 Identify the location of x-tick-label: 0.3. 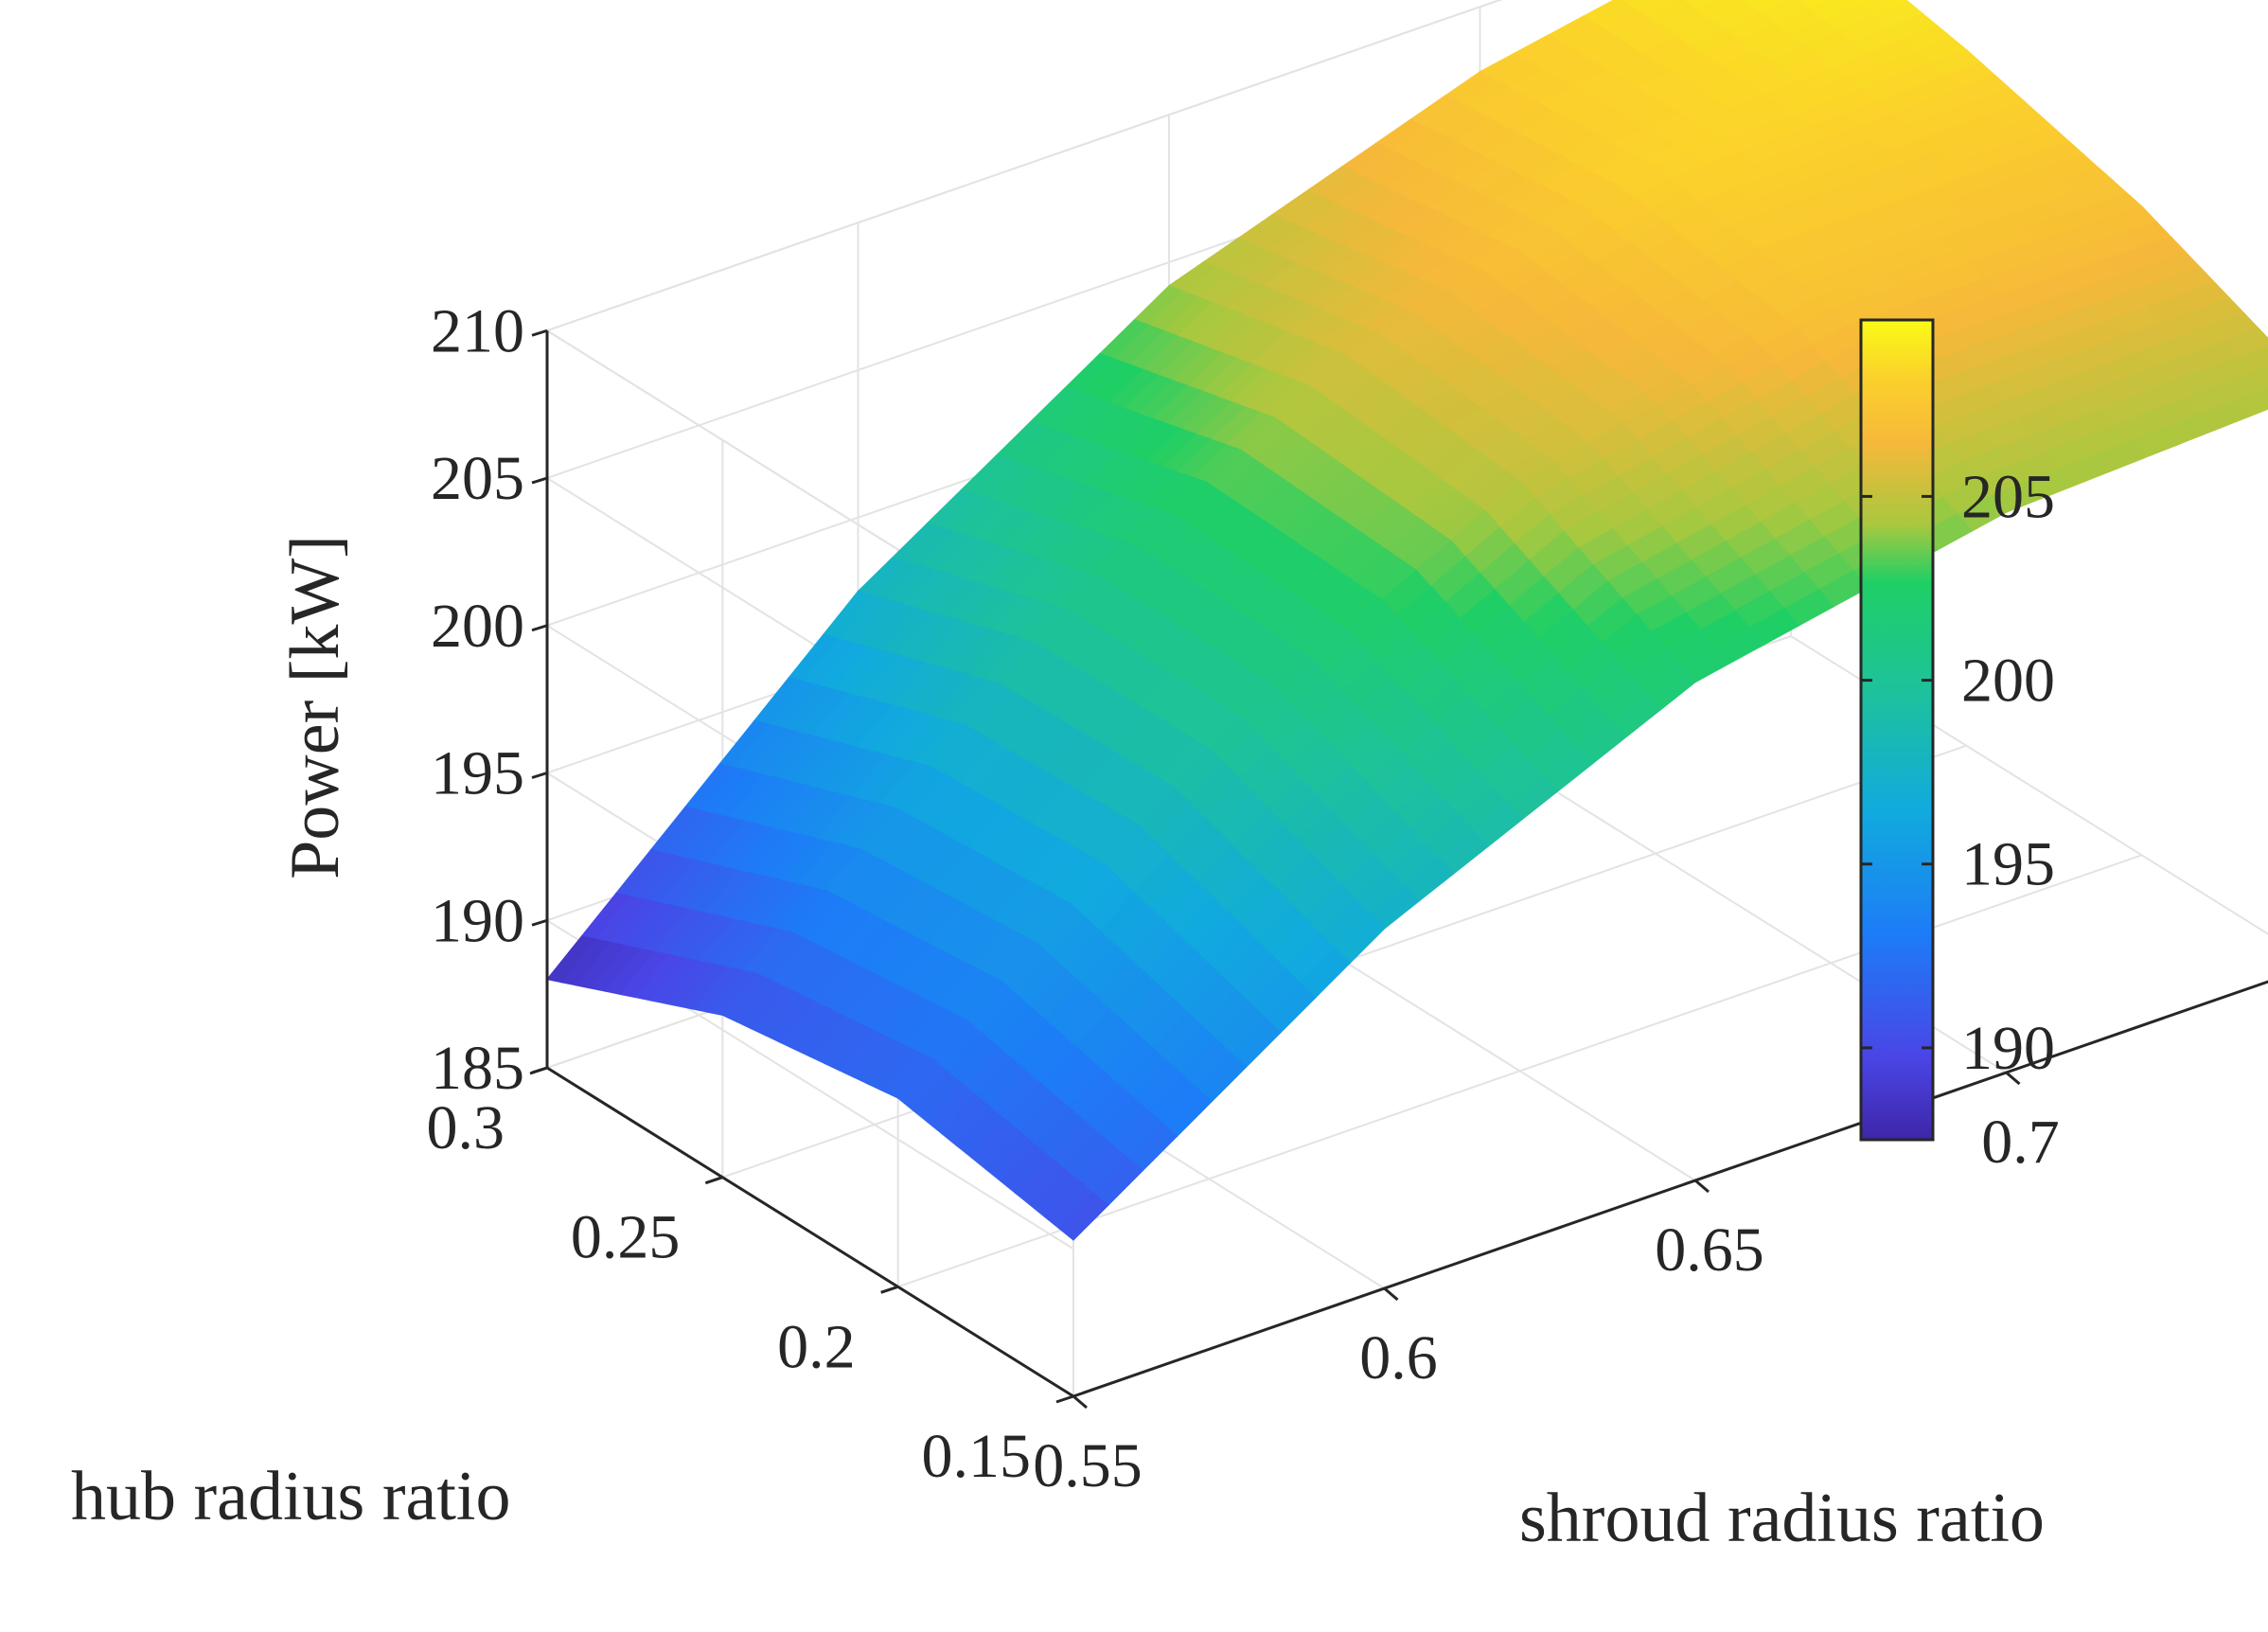
(466, 1127).